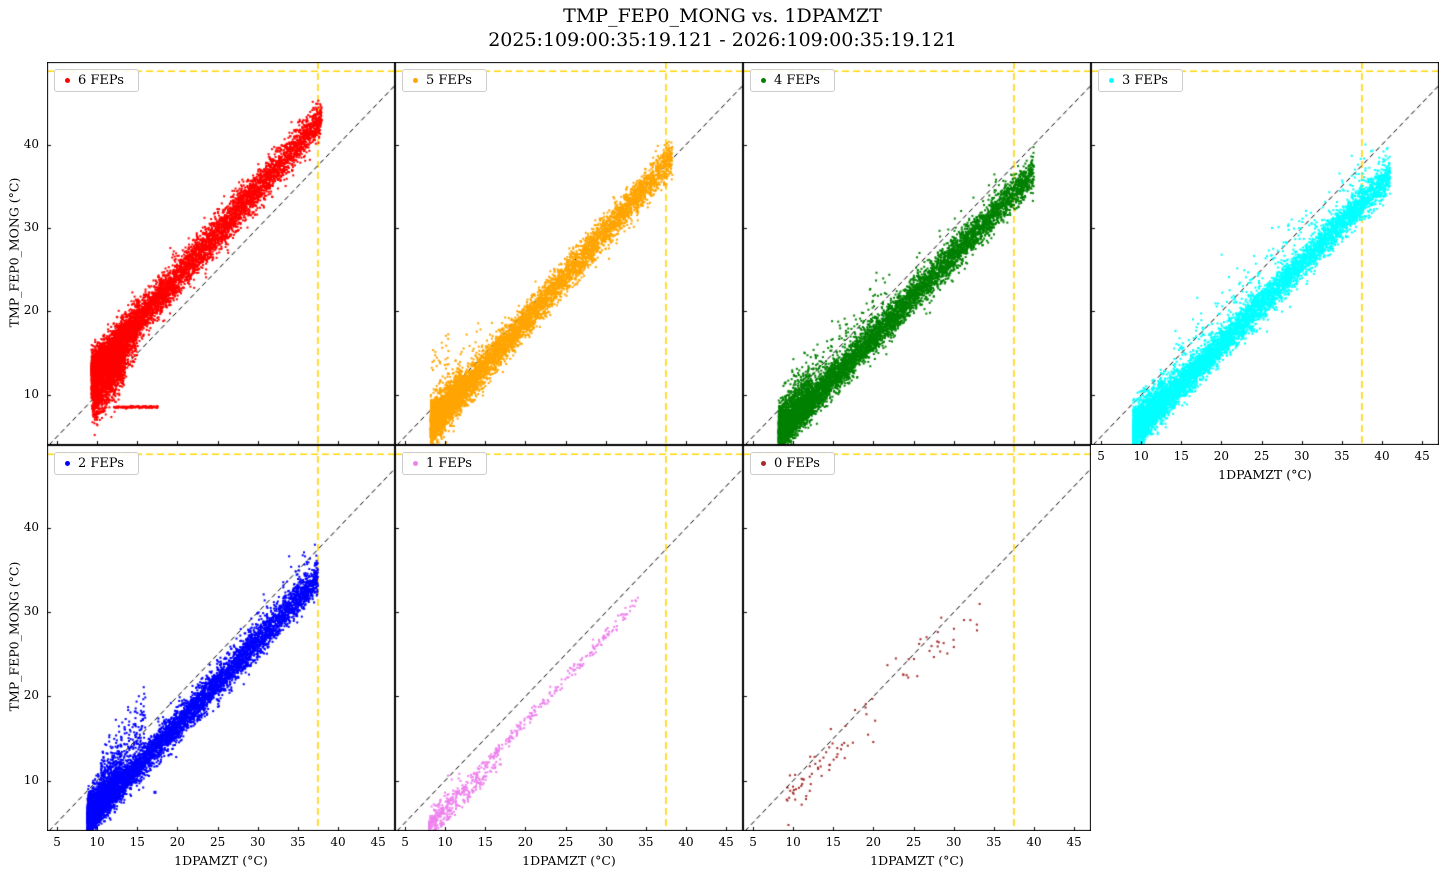 This screenshot has height=875, width=1445. What do you see at coordinates (797, 463) in the screenshot?
I see `legend-label: 0 FEPs` at bounding box center [797, 463].